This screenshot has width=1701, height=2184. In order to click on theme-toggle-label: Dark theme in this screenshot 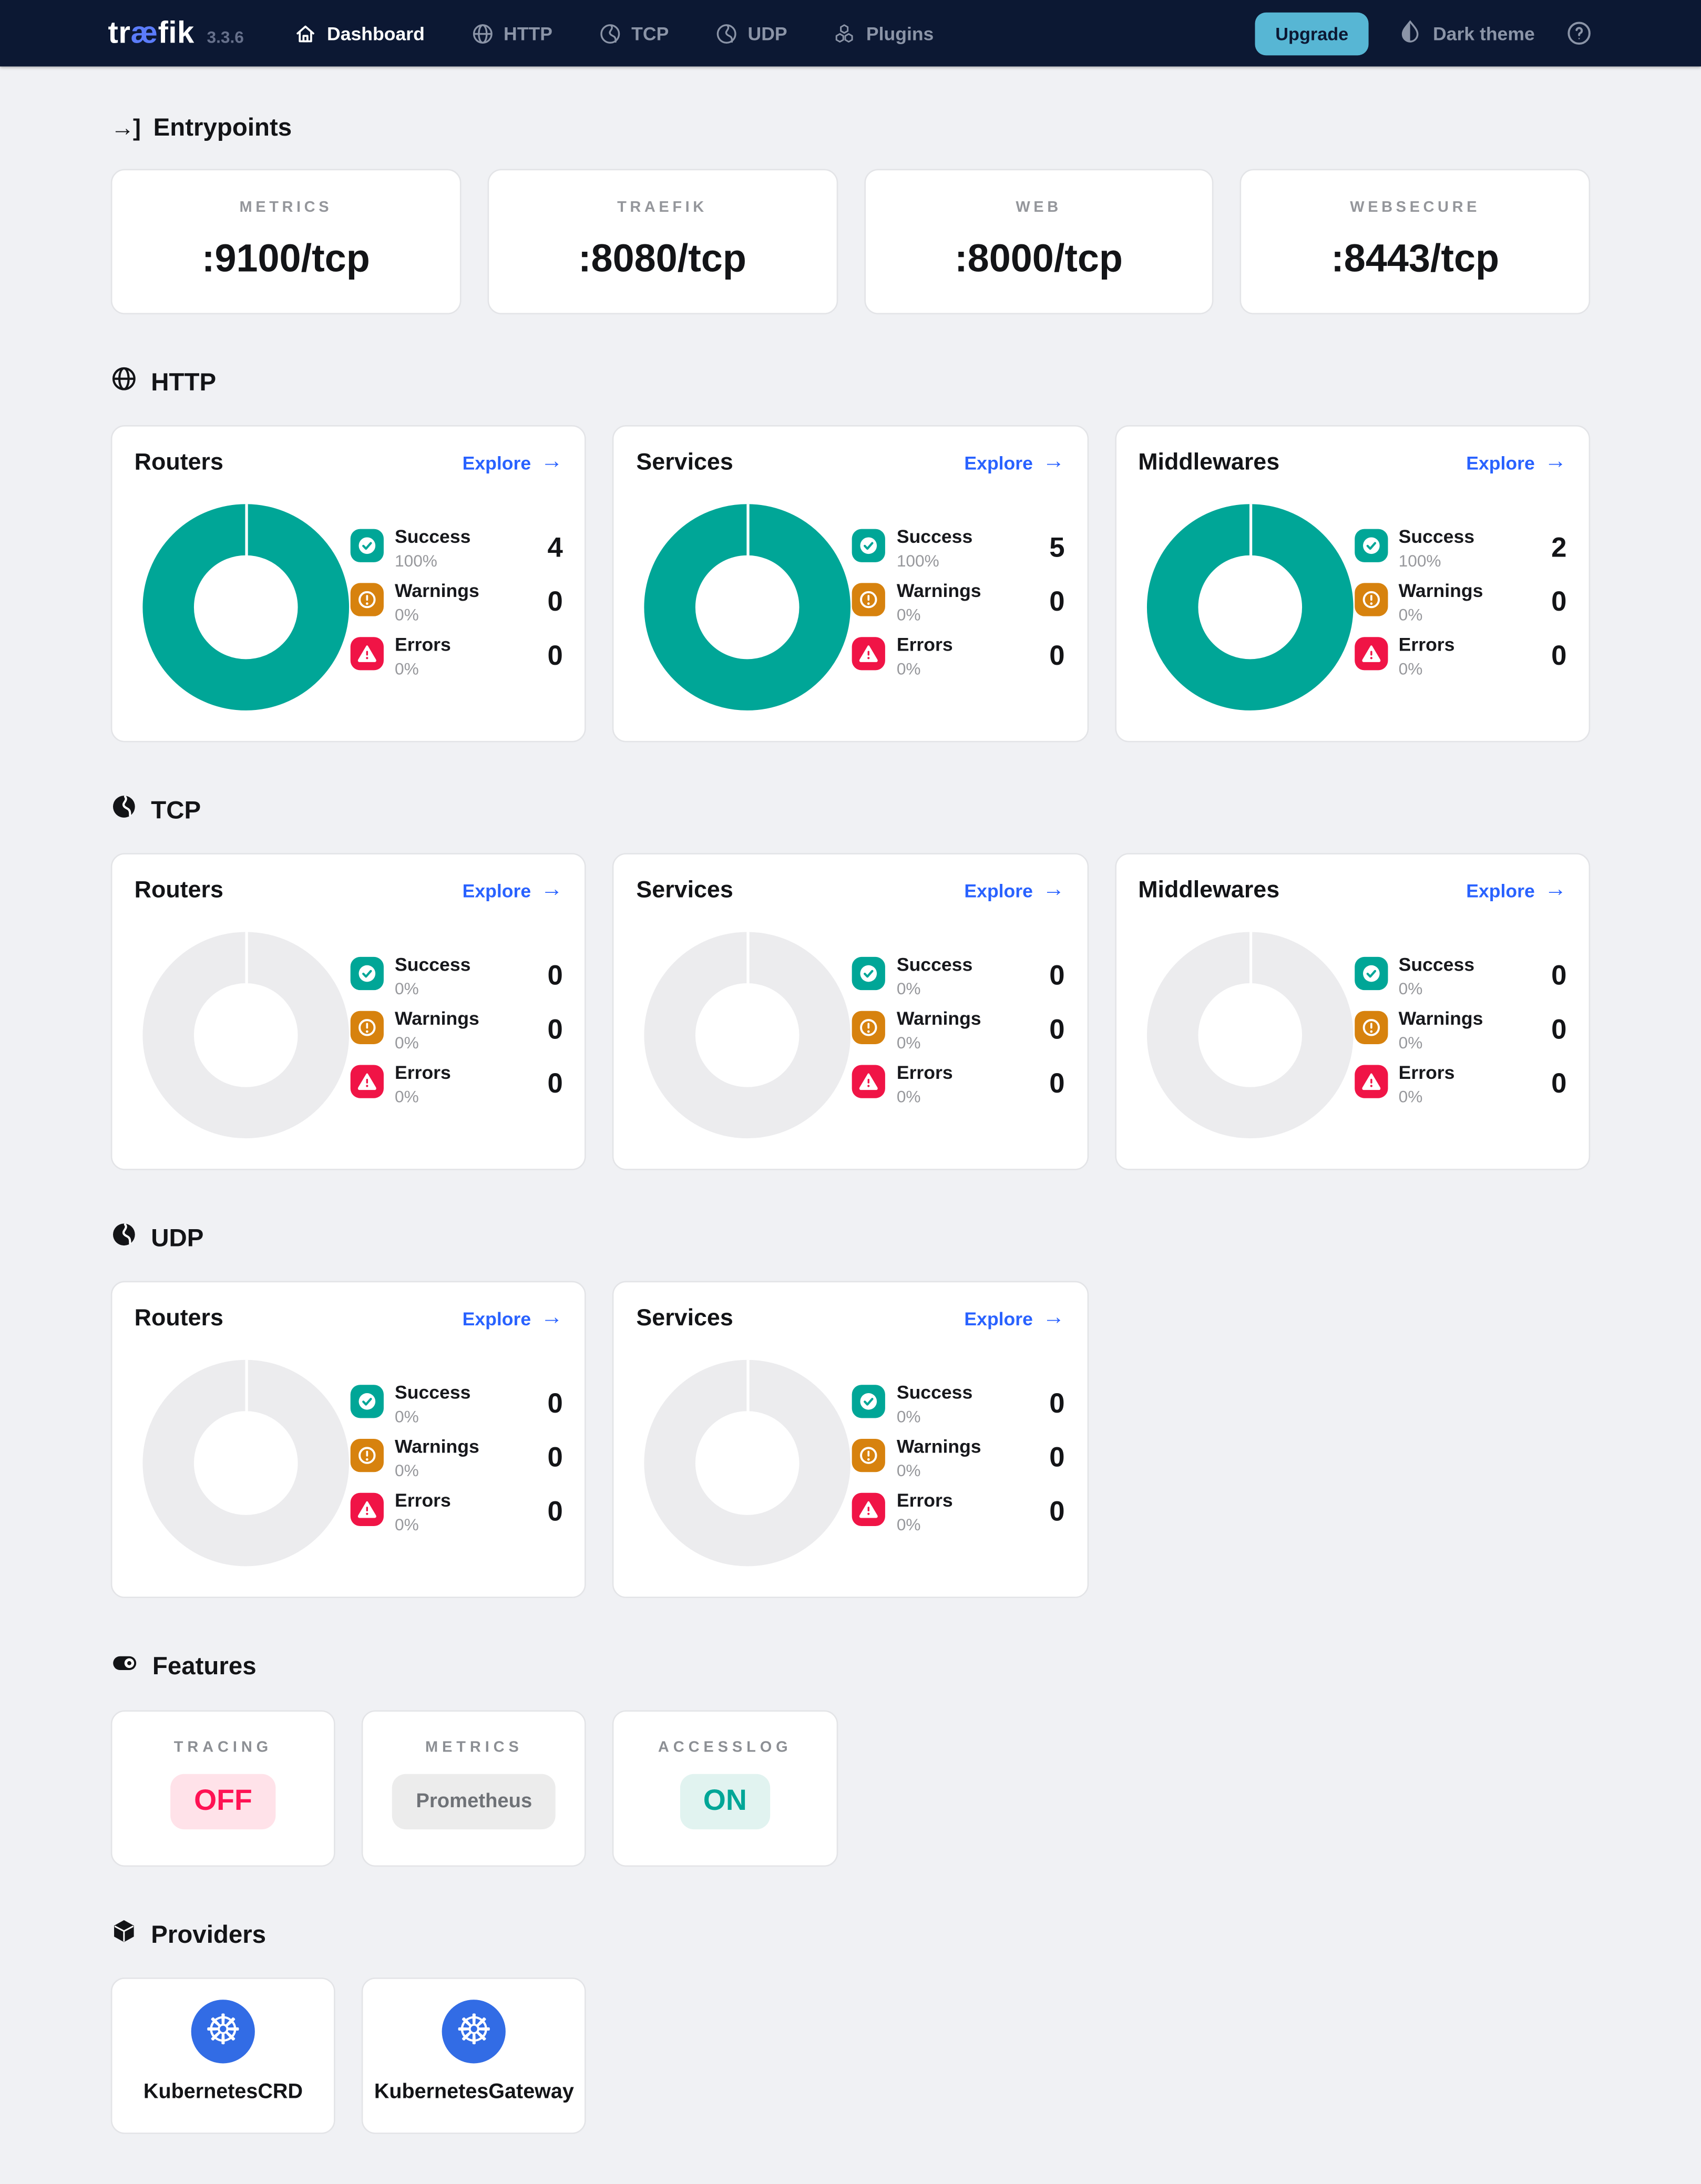, I will do `click(1484, 33)`.